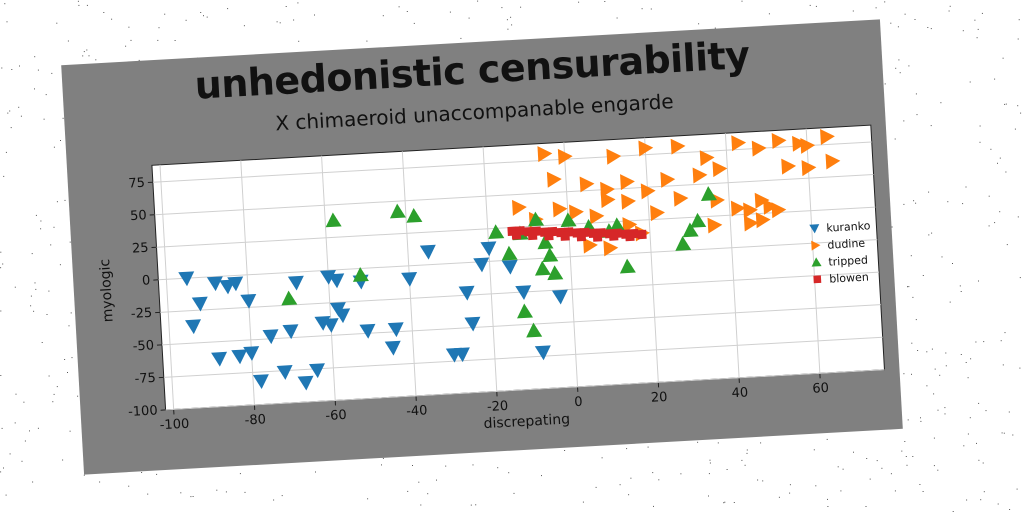  I want to click on legend-label-tripped: tripped, so click(848, 260).